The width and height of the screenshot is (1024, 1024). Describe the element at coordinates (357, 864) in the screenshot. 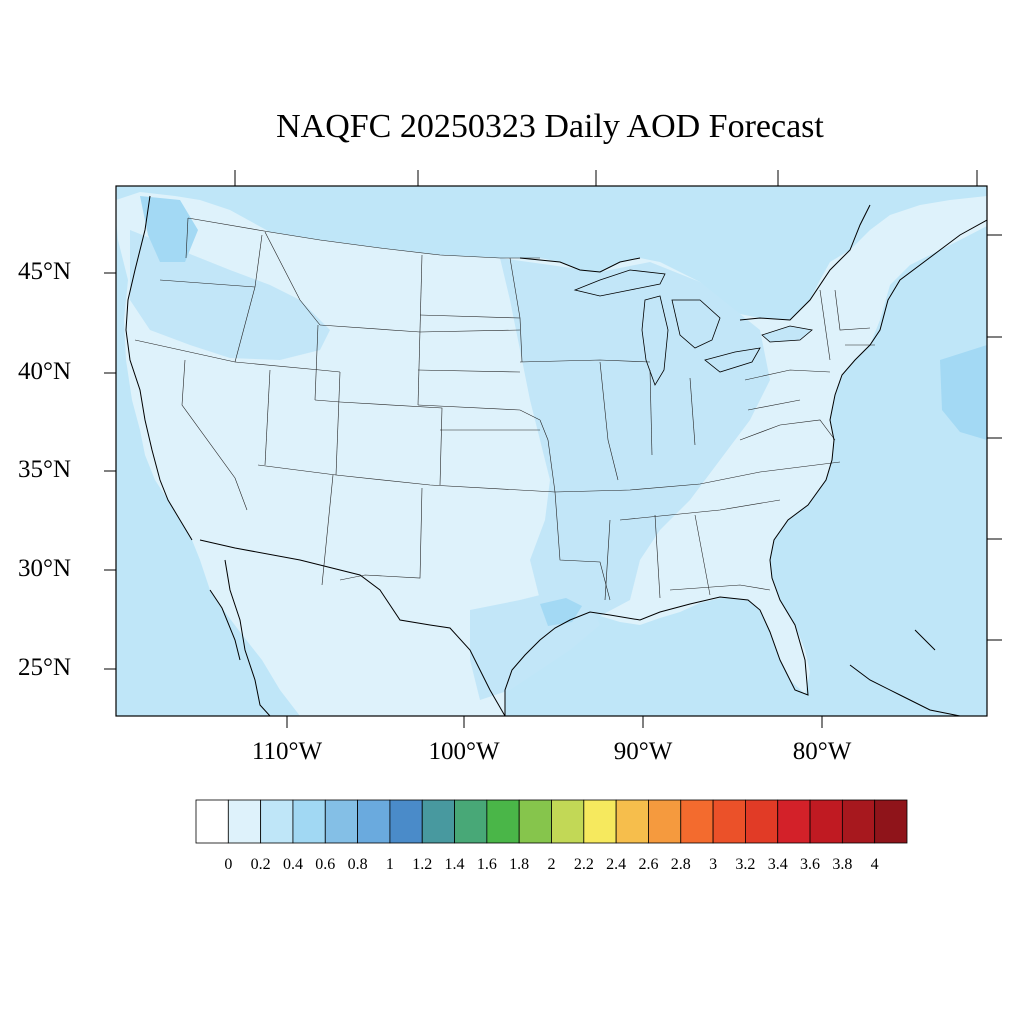

I see `colorbar-label: 0.8` at that location.